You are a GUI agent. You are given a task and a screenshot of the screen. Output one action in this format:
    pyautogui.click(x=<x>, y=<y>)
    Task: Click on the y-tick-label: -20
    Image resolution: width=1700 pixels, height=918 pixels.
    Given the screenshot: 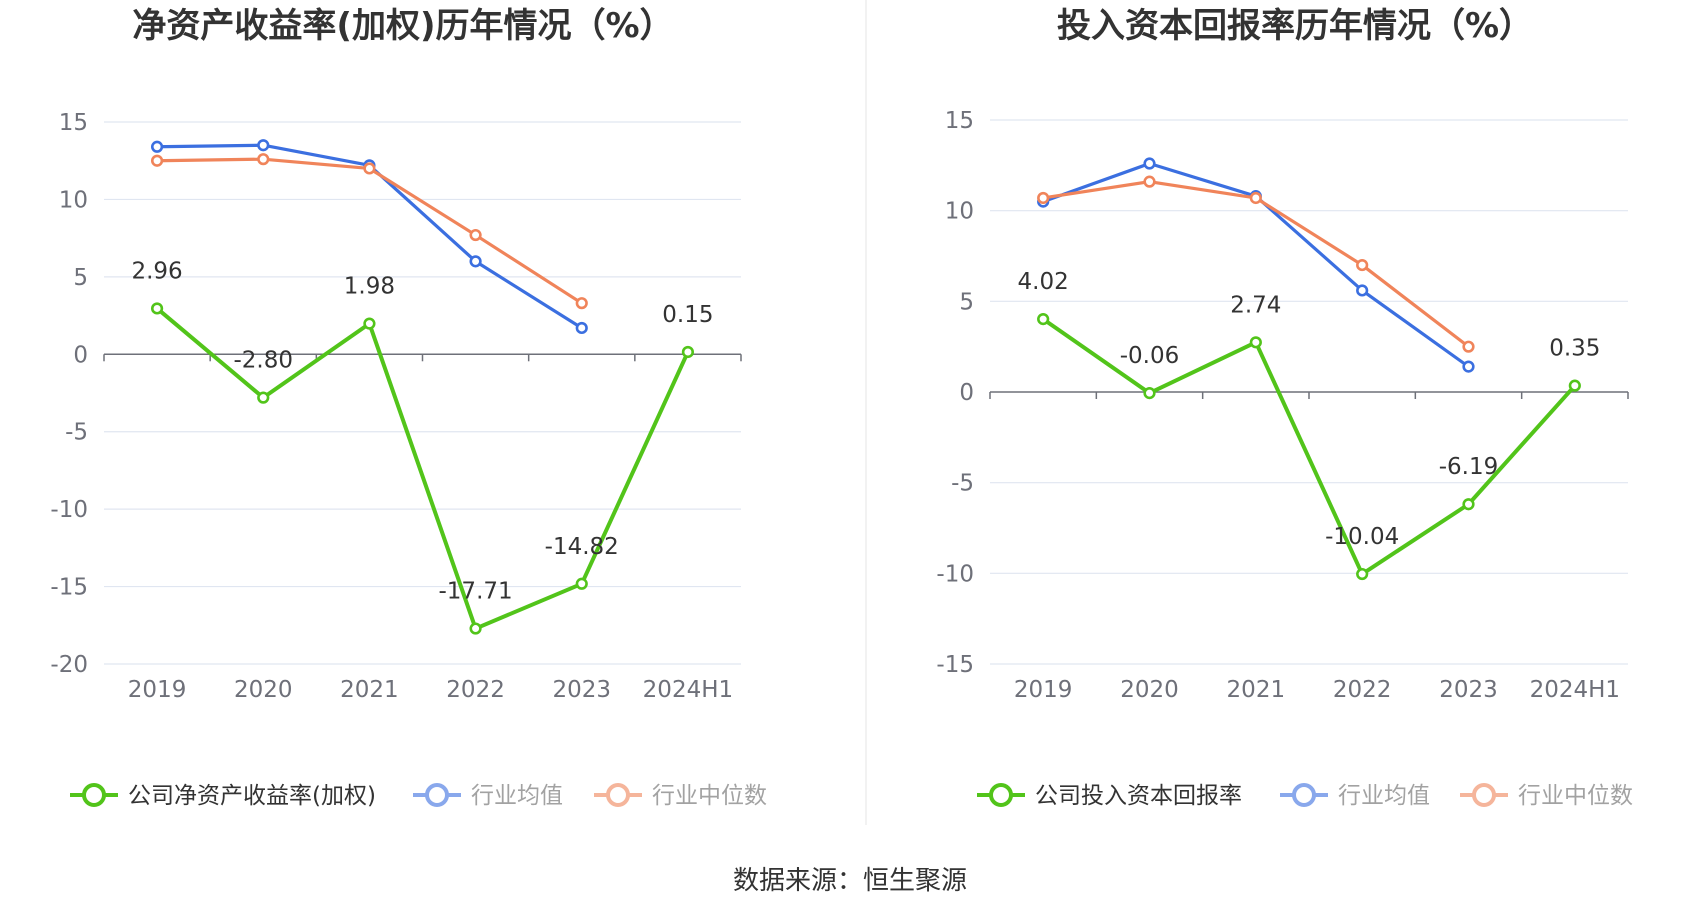 What is the action you would take?
    pyautogui.click(x=69, y=665)
    